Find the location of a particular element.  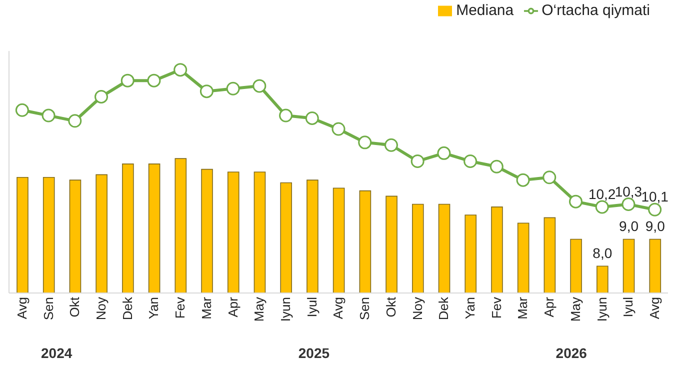

data-label: 10,1 is located at coordinates (655, 196).